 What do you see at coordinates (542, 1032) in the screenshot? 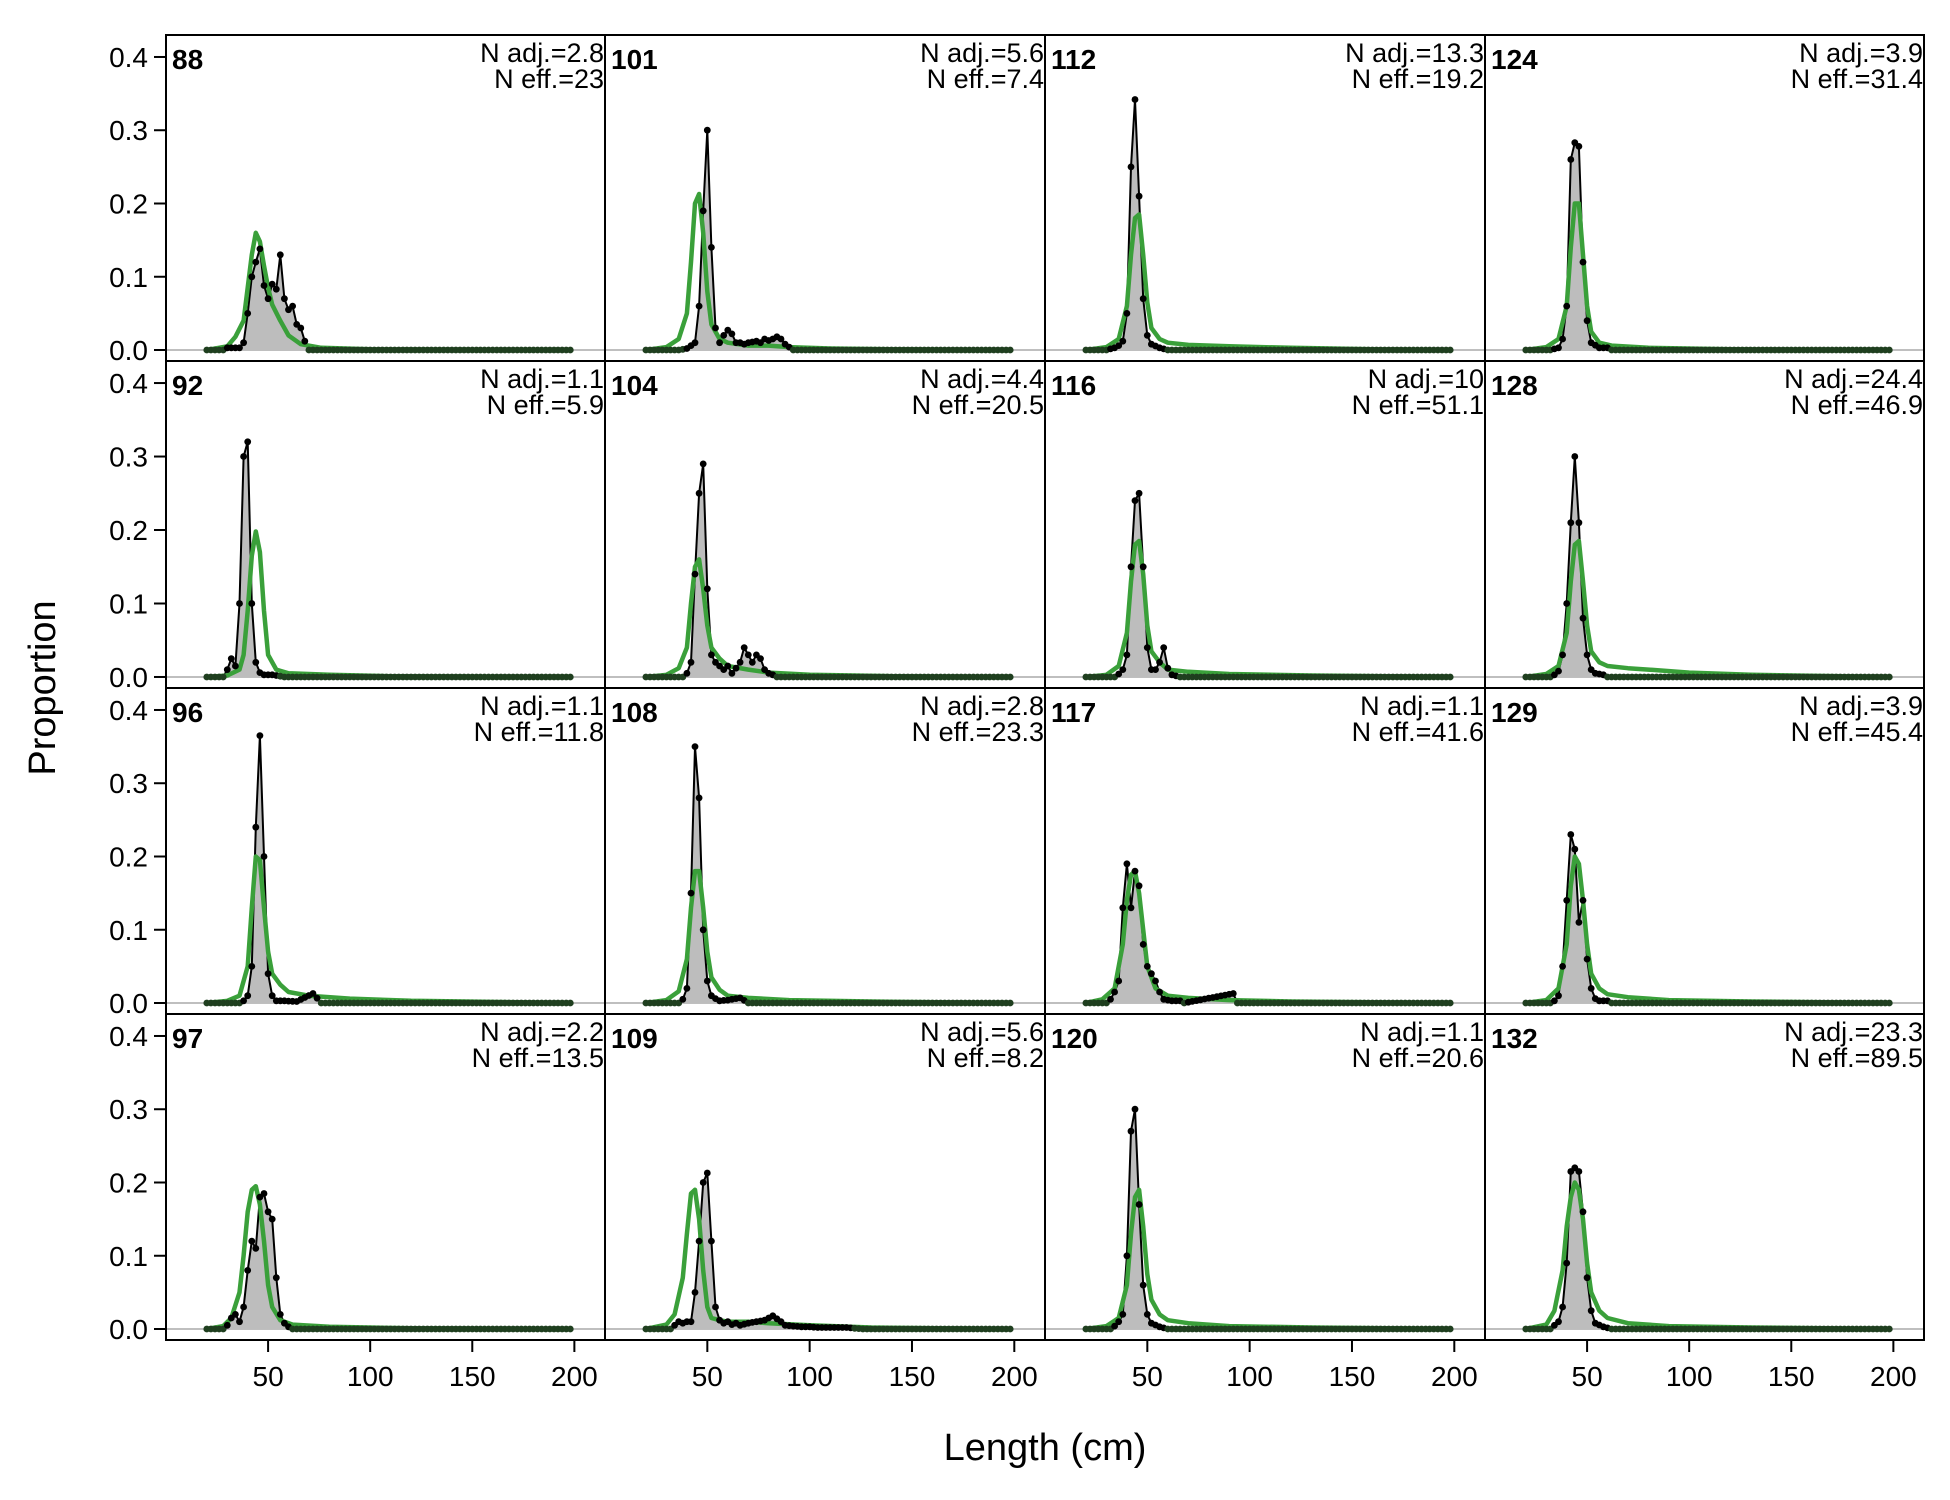
I see `n-adj-label: N adj.=2.2` at bounding box center [542, 1032].